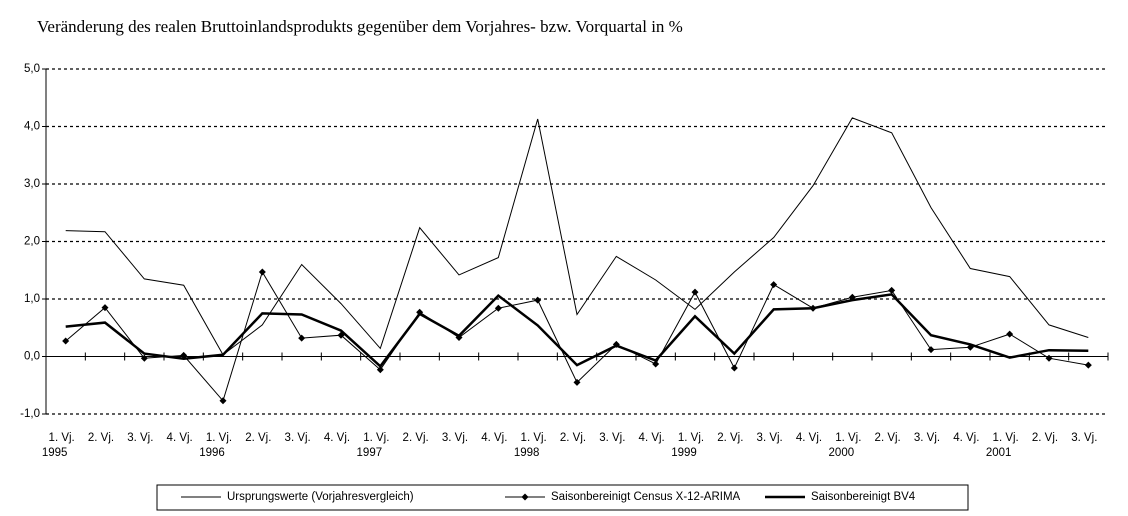  Describe the element at coordinates (212, 453) in the screenshot. I see `year-label: 1996` at that location.